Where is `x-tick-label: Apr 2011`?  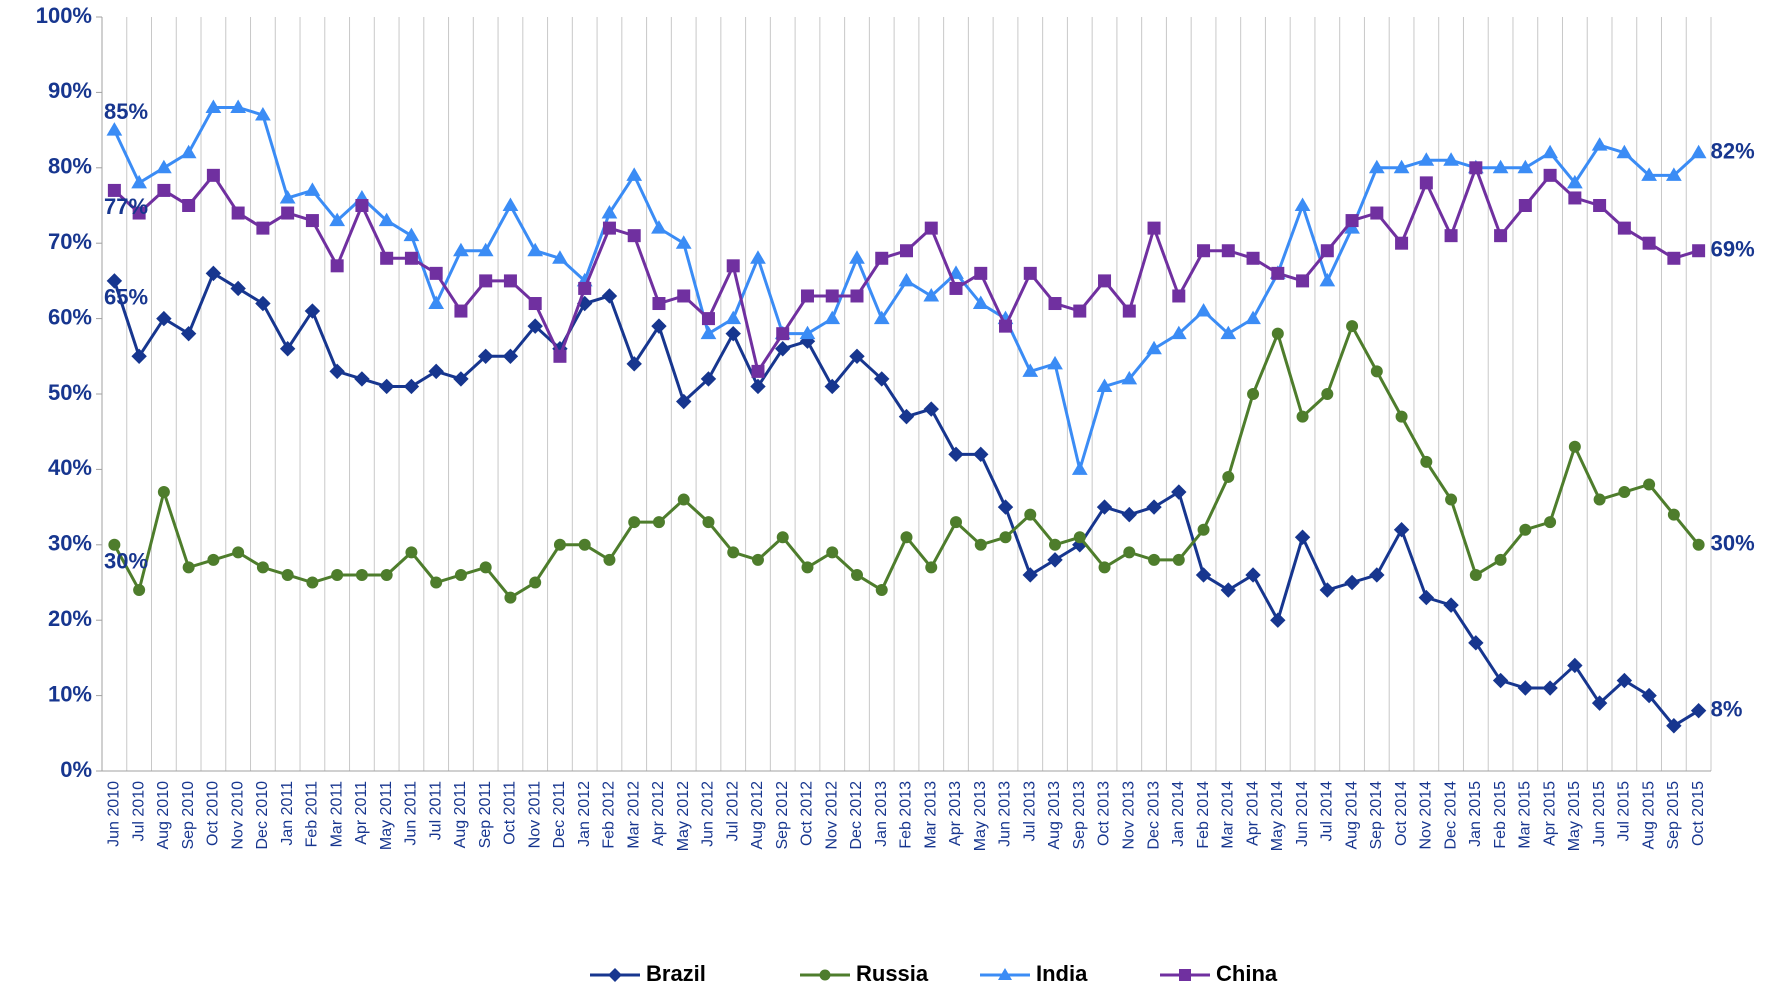 x-tick-label: Apr 2011 is located at coordinates (361, 813).